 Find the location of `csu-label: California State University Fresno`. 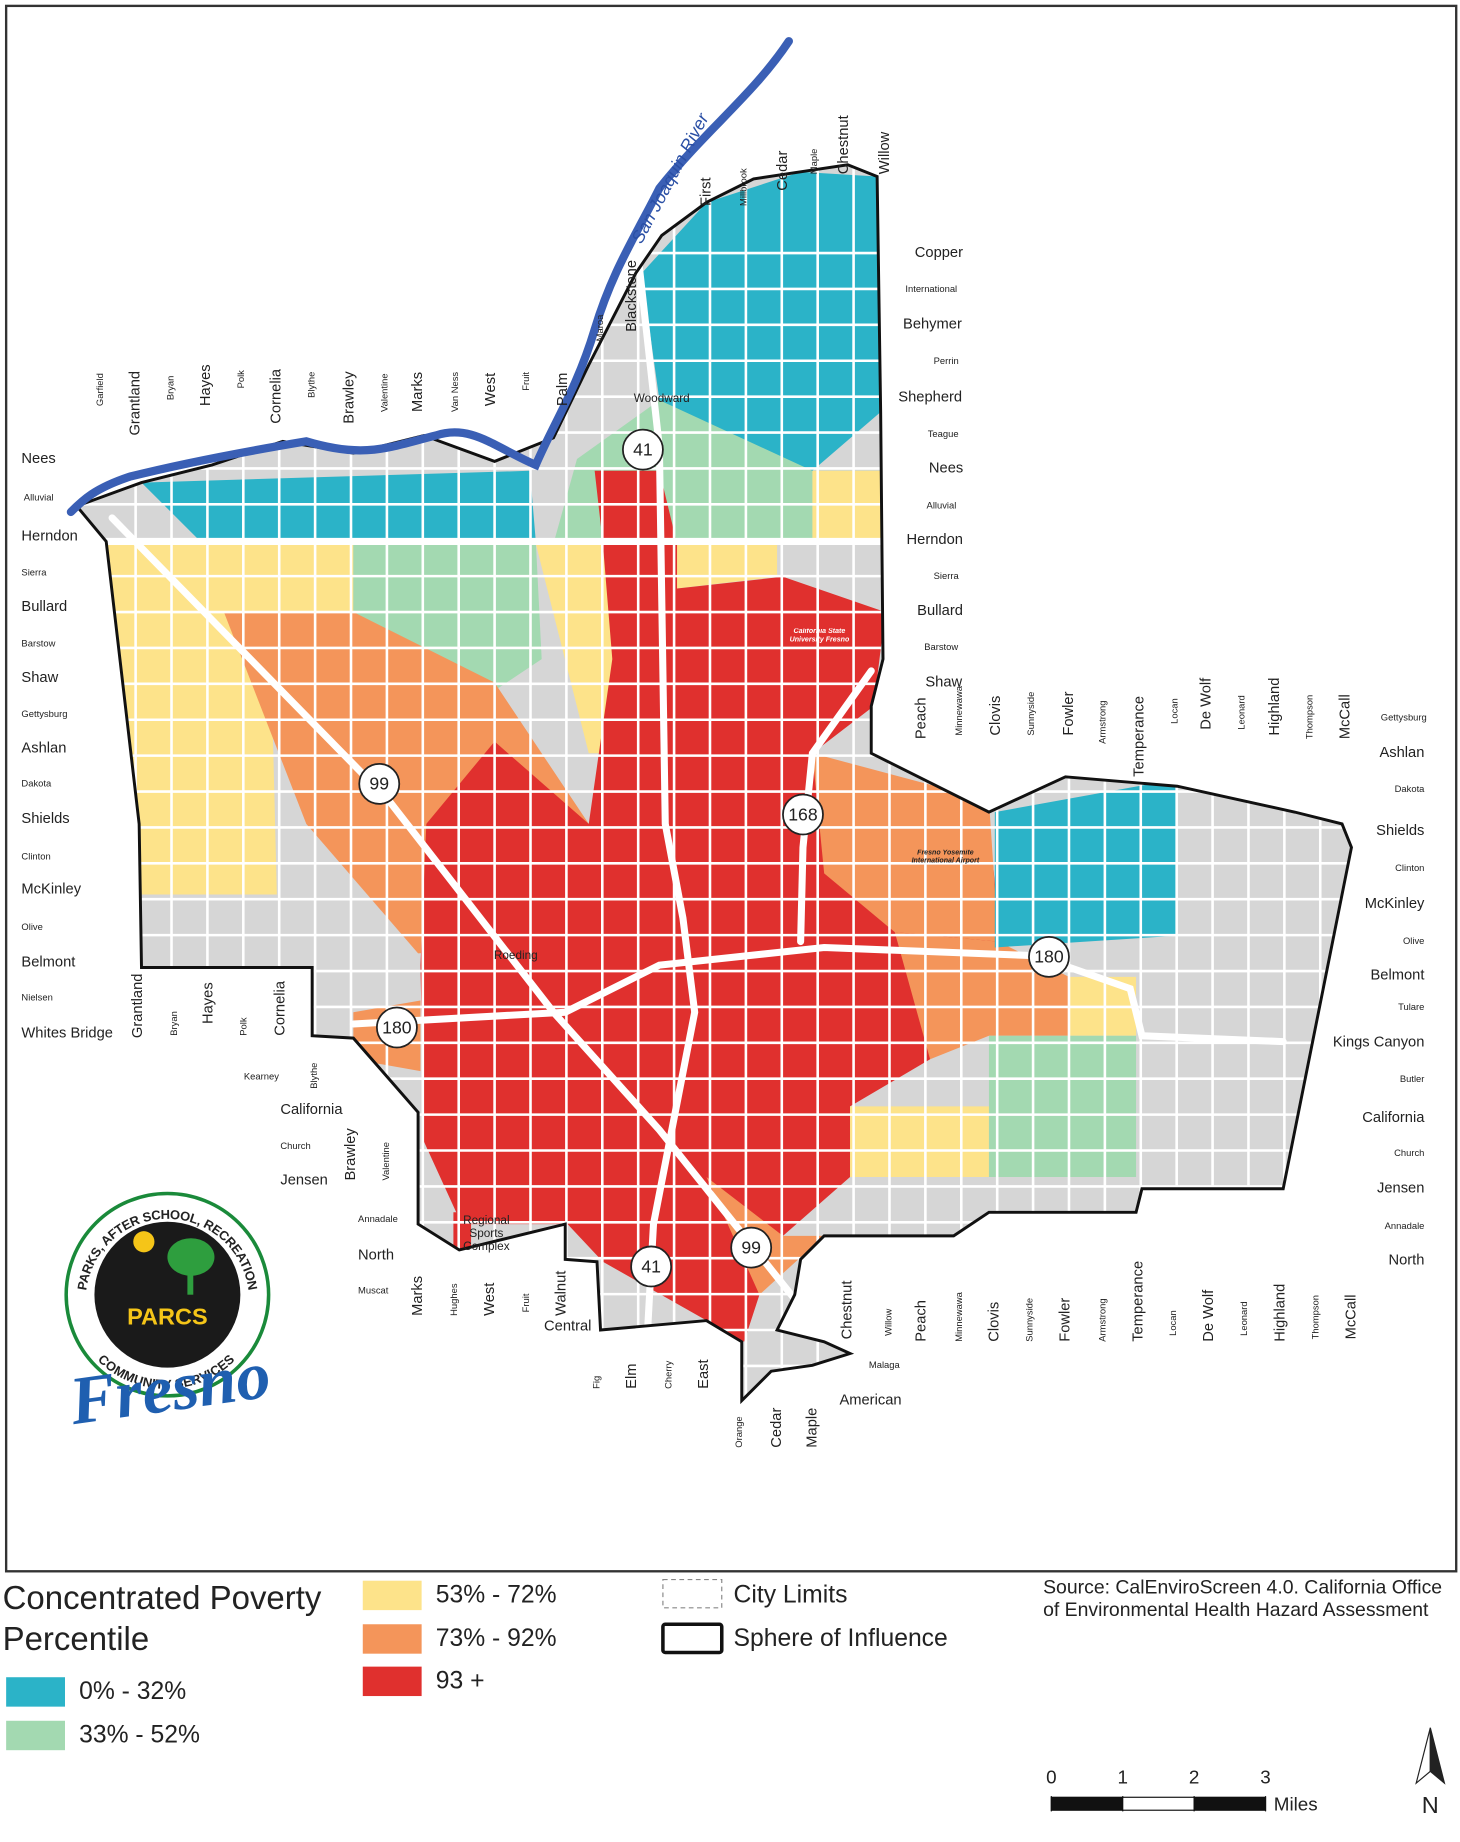

csu-label: California State University Fresno is located at coordinates (819, 636).